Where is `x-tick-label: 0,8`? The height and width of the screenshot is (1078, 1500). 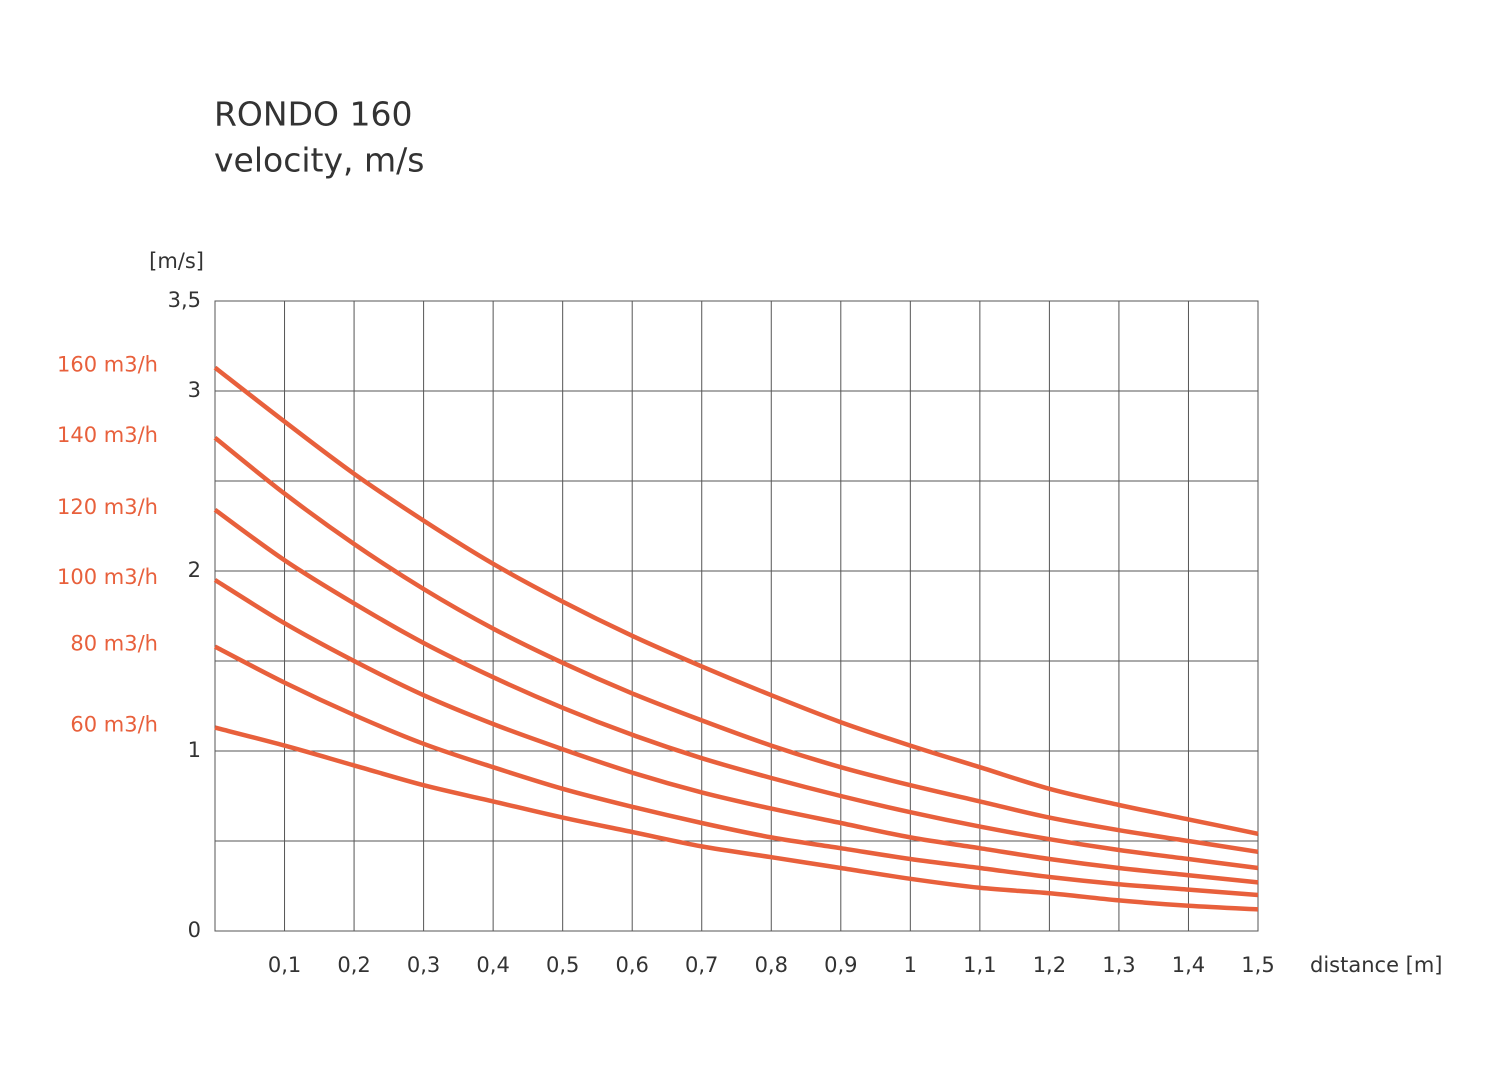 x-tick-label: 0,8 is located at coordinates (771, 965).